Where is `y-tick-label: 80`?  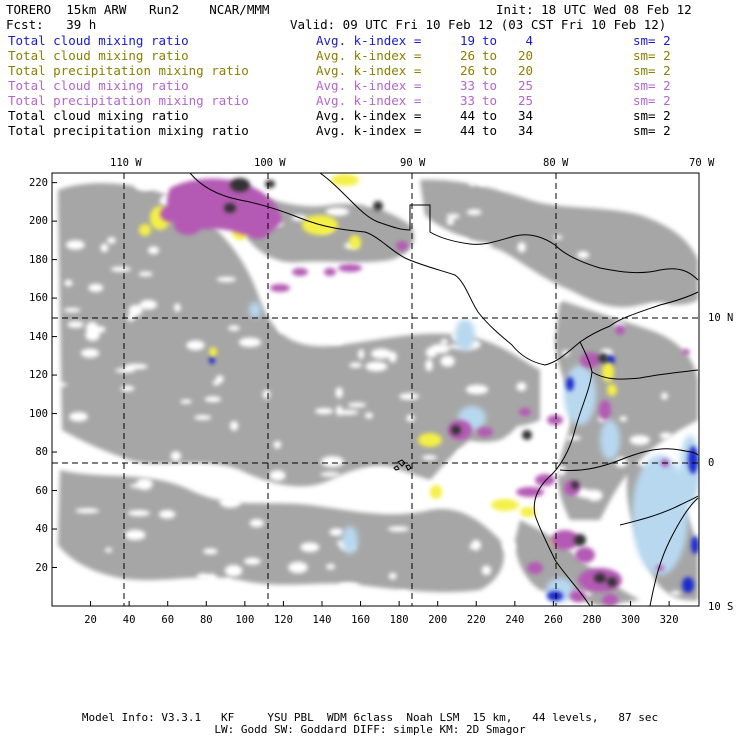 y-tick-label: 80 is located at coordinates (41, 452).